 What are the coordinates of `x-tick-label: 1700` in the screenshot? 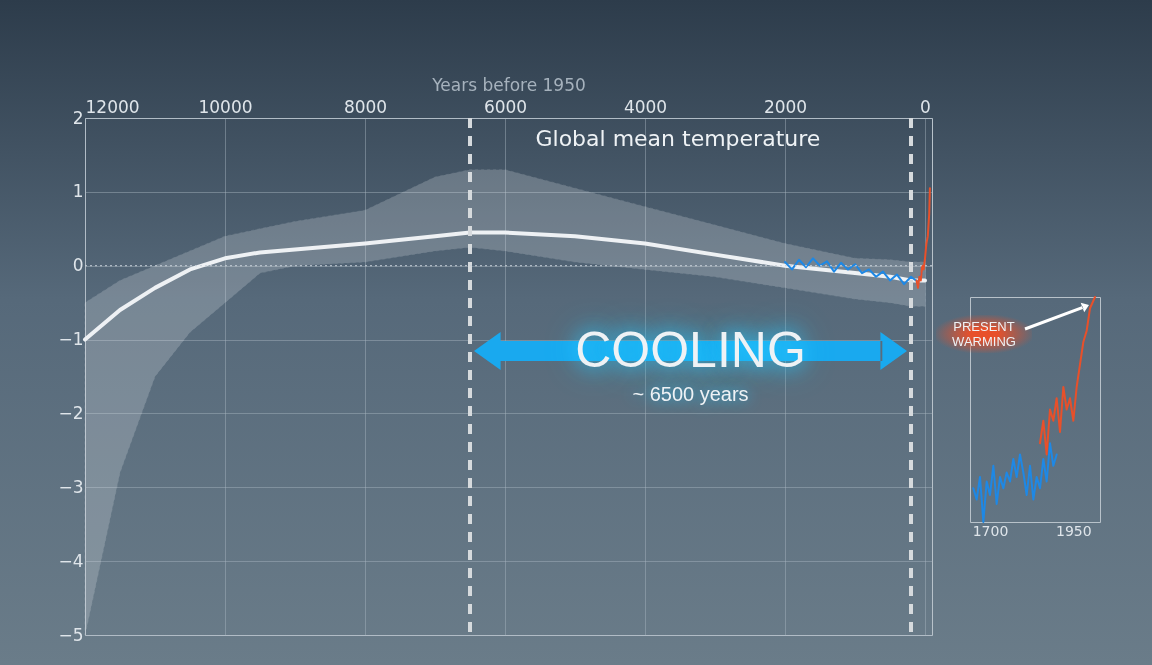 It's located at (990, 530).